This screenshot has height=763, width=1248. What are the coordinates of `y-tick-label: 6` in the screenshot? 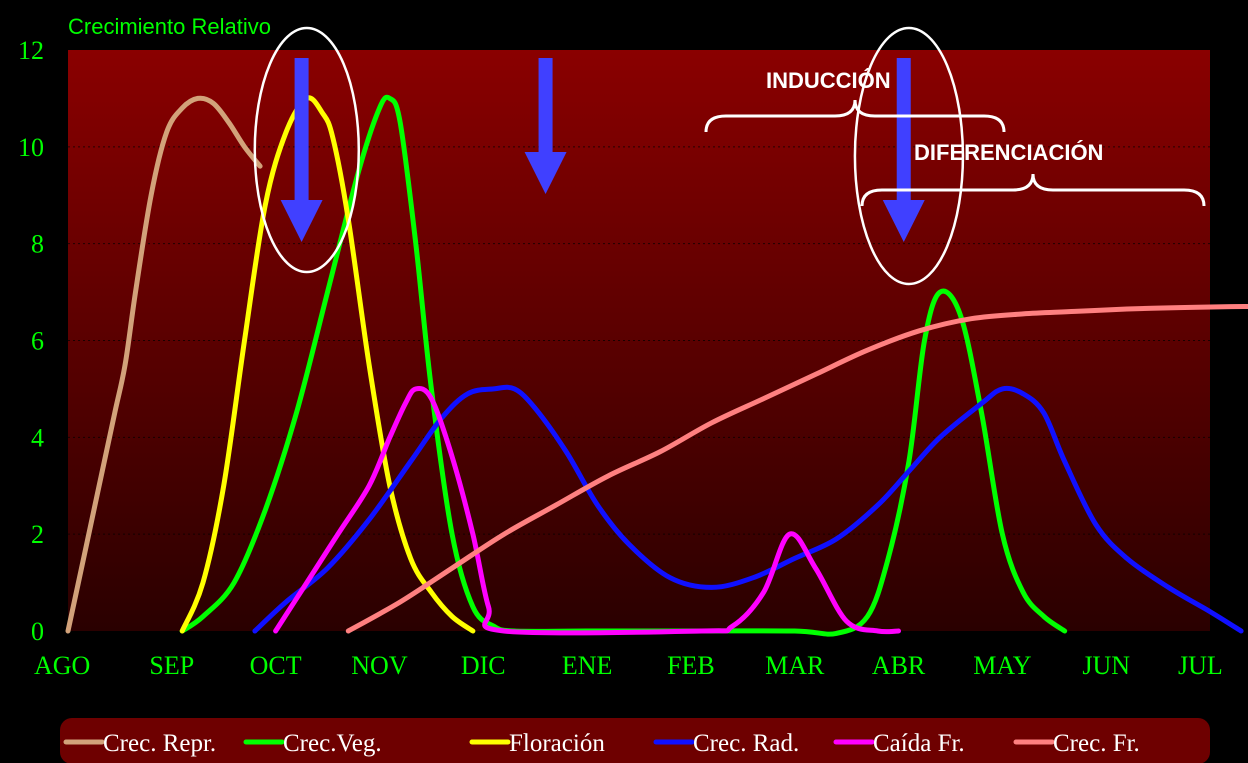 It's located at (37, 341).